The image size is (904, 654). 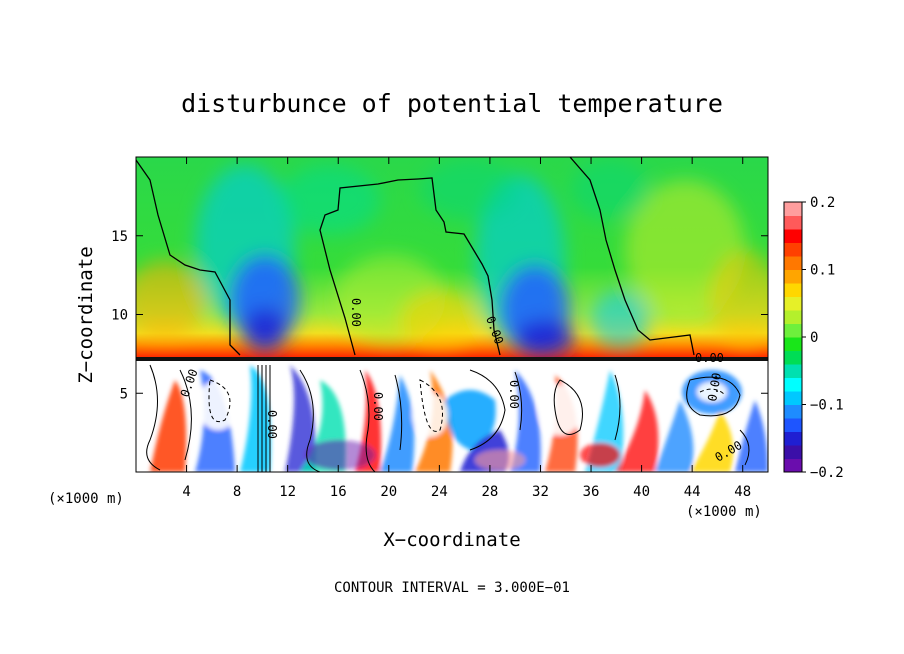 What do you see at coordinates (388, 492) in the screenshot?
I see `x-tick-label: 20` at bounding box center [388, 492].